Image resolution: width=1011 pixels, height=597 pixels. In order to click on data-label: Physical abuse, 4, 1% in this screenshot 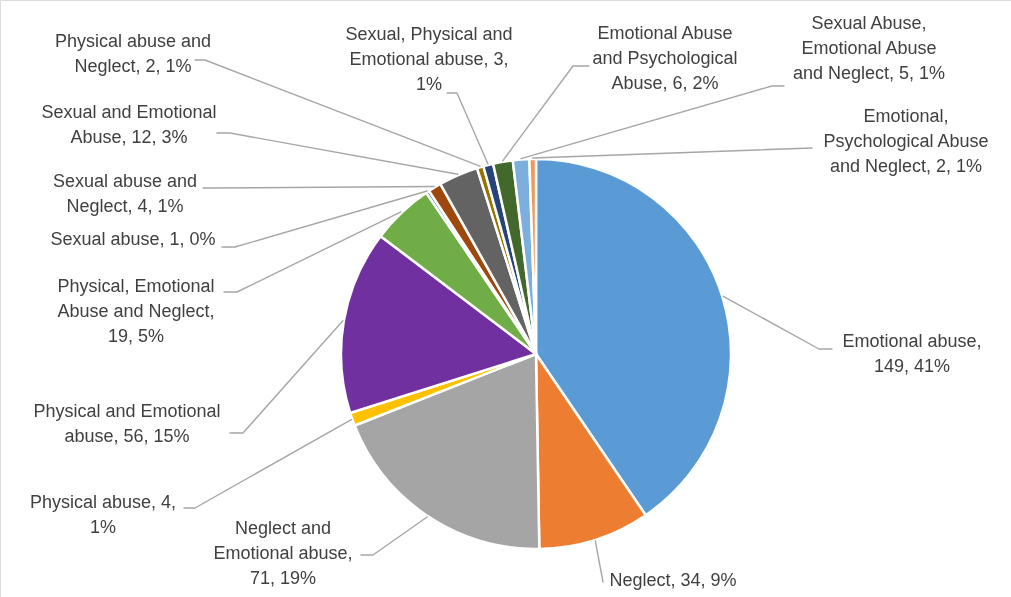, I will do `click(103, 514)`.